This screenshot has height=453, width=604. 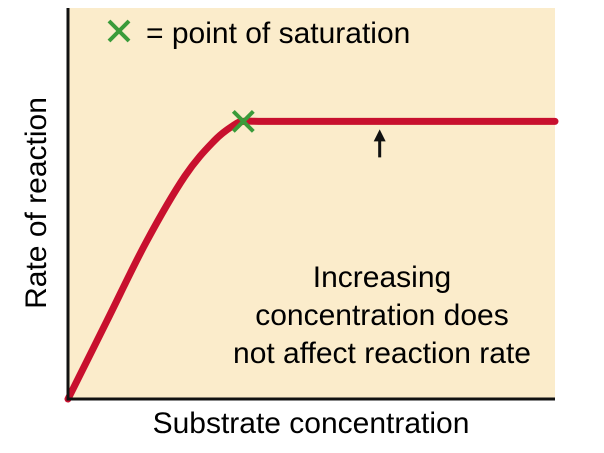 What do you see at coordinates (382, 353) in the screenshot?
I see `annotation-line-3: not affect reaction rate` at bounding box center [382, 353].